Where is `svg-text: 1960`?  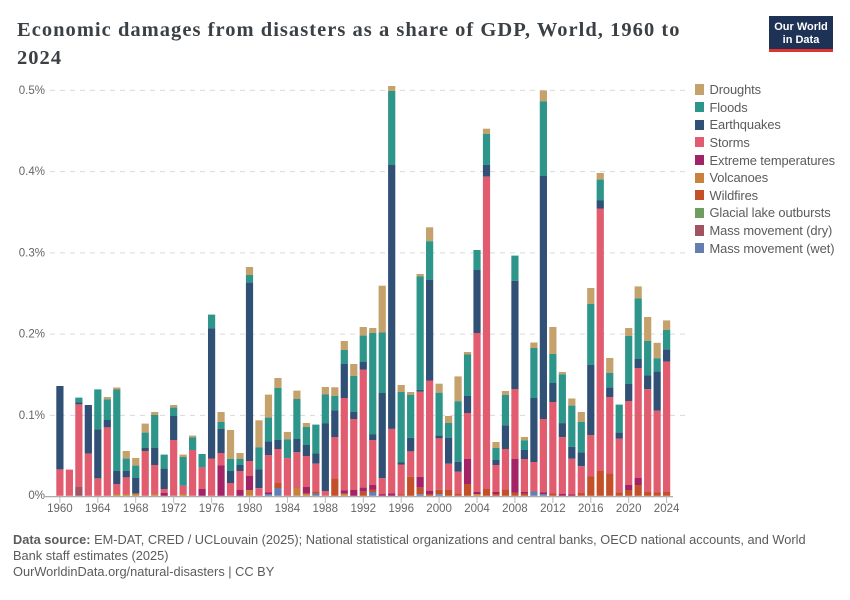 svg-text: 1960 is located at coordinates (60, 509).